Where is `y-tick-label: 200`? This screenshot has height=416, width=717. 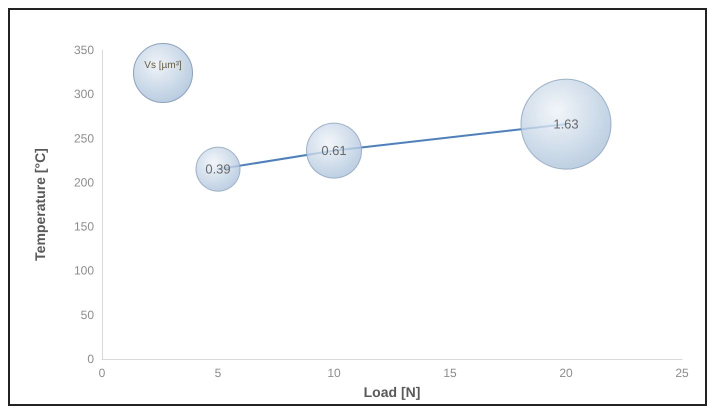
y-tick-label: 200 is located at coordinates (84, 182).